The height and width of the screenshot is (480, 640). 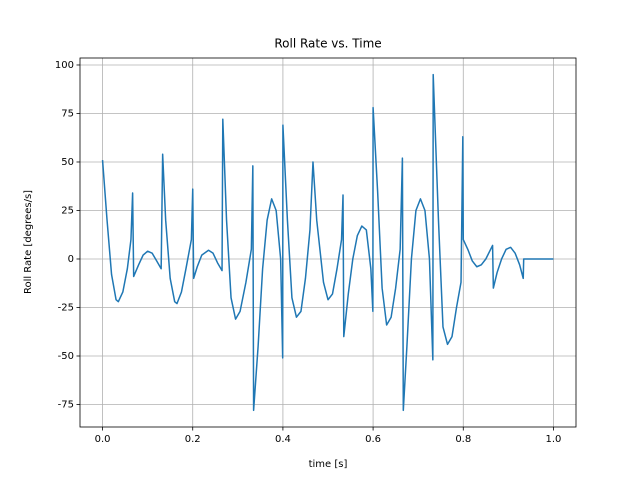 What do you see at coordinates (66, 404) in the screenshot?
I see `y-tick-label: -75` at bounding box center [66, 404].